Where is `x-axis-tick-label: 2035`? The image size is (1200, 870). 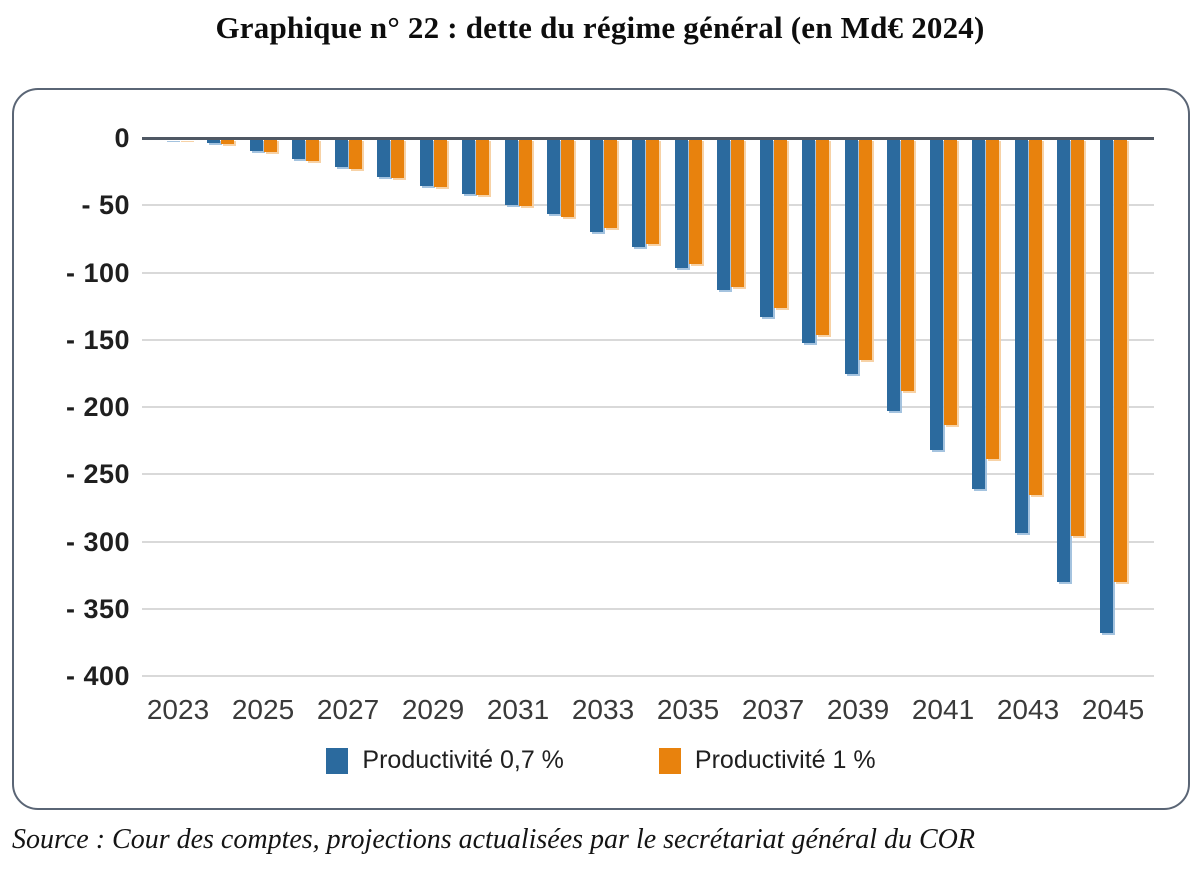
x-axis-tick-label: 2035 is located at coordinates (688, 709).